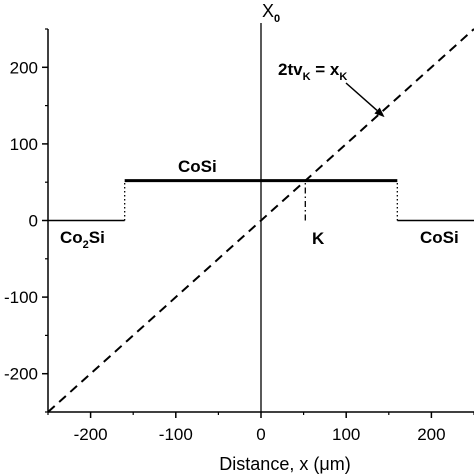 The image size is (474, 474). I want to click on equation-label: 2tvK = xK, so click(312, 71).